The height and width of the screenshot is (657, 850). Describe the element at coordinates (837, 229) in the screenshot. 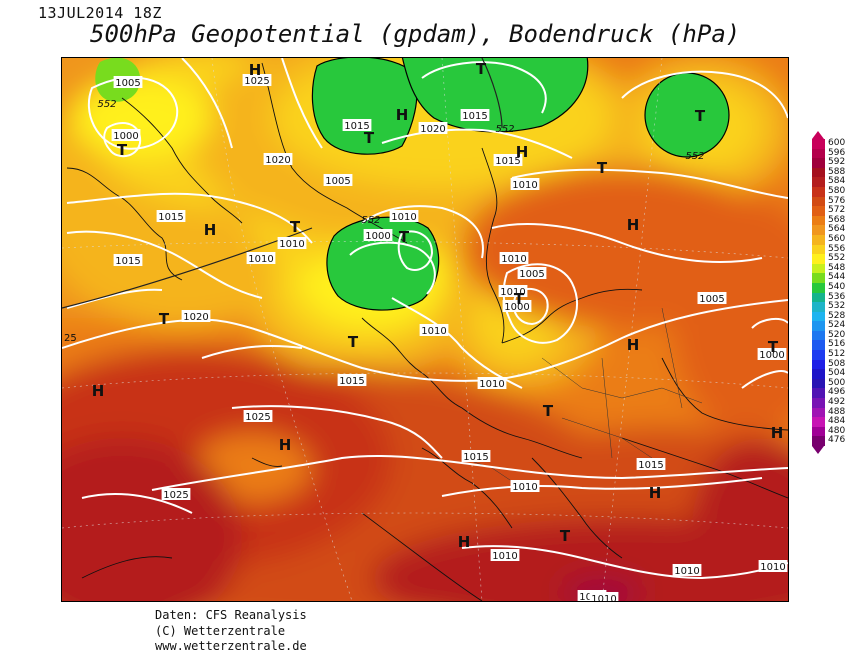

I see `legend-label: 564` at that location.